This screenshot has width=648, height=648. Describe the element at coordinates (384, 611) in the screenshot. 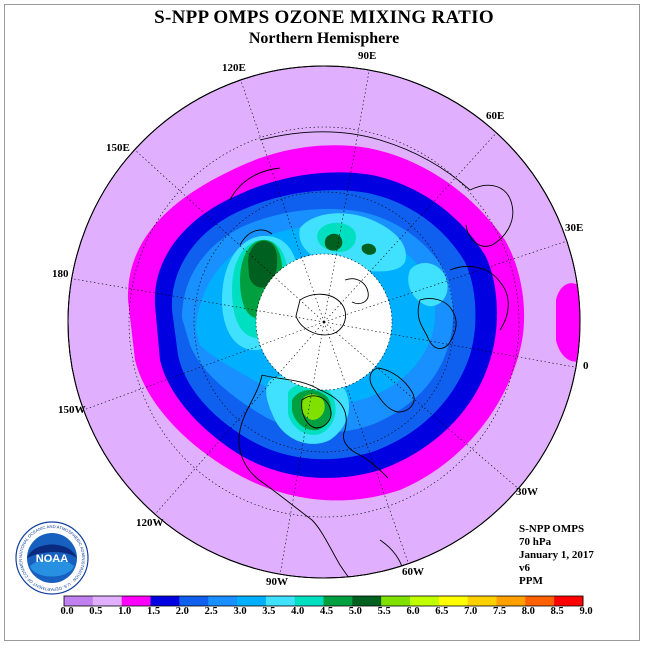

I see `colorbar-tick-label: 5.5` at that location.